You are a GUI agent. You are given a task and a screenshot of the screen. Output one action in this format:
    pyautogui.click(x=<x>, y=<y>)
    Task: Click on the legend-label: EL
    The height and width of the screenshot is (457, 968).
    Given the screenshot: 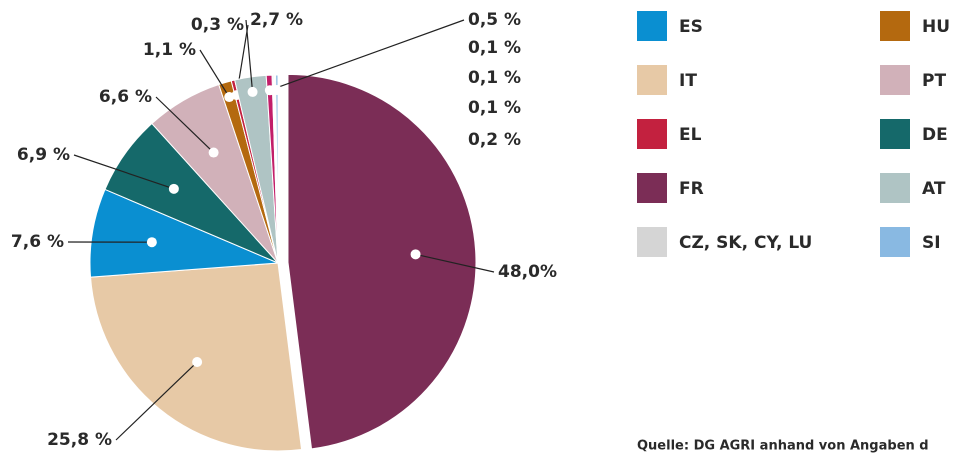 What is the action you would take?
    pyautogui.click(x=690, y=135)
    